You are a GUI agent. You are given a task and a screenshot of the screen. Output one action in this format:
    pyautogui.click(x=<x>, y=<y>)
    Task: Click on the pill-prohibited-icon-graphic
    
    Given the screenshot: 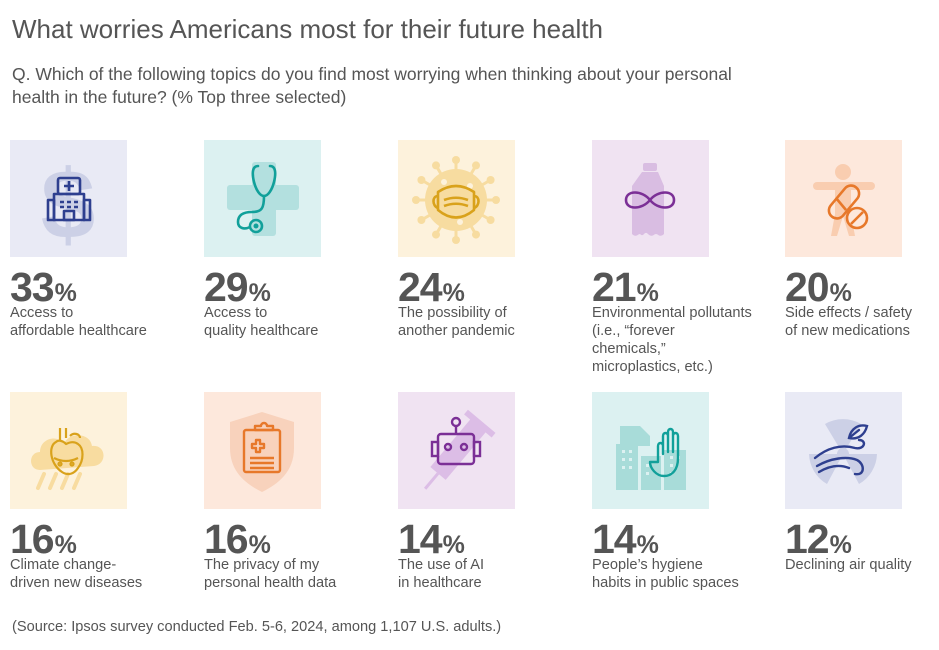 What is the action you would take?
    pyautogui.click(x=844, y=200)
    